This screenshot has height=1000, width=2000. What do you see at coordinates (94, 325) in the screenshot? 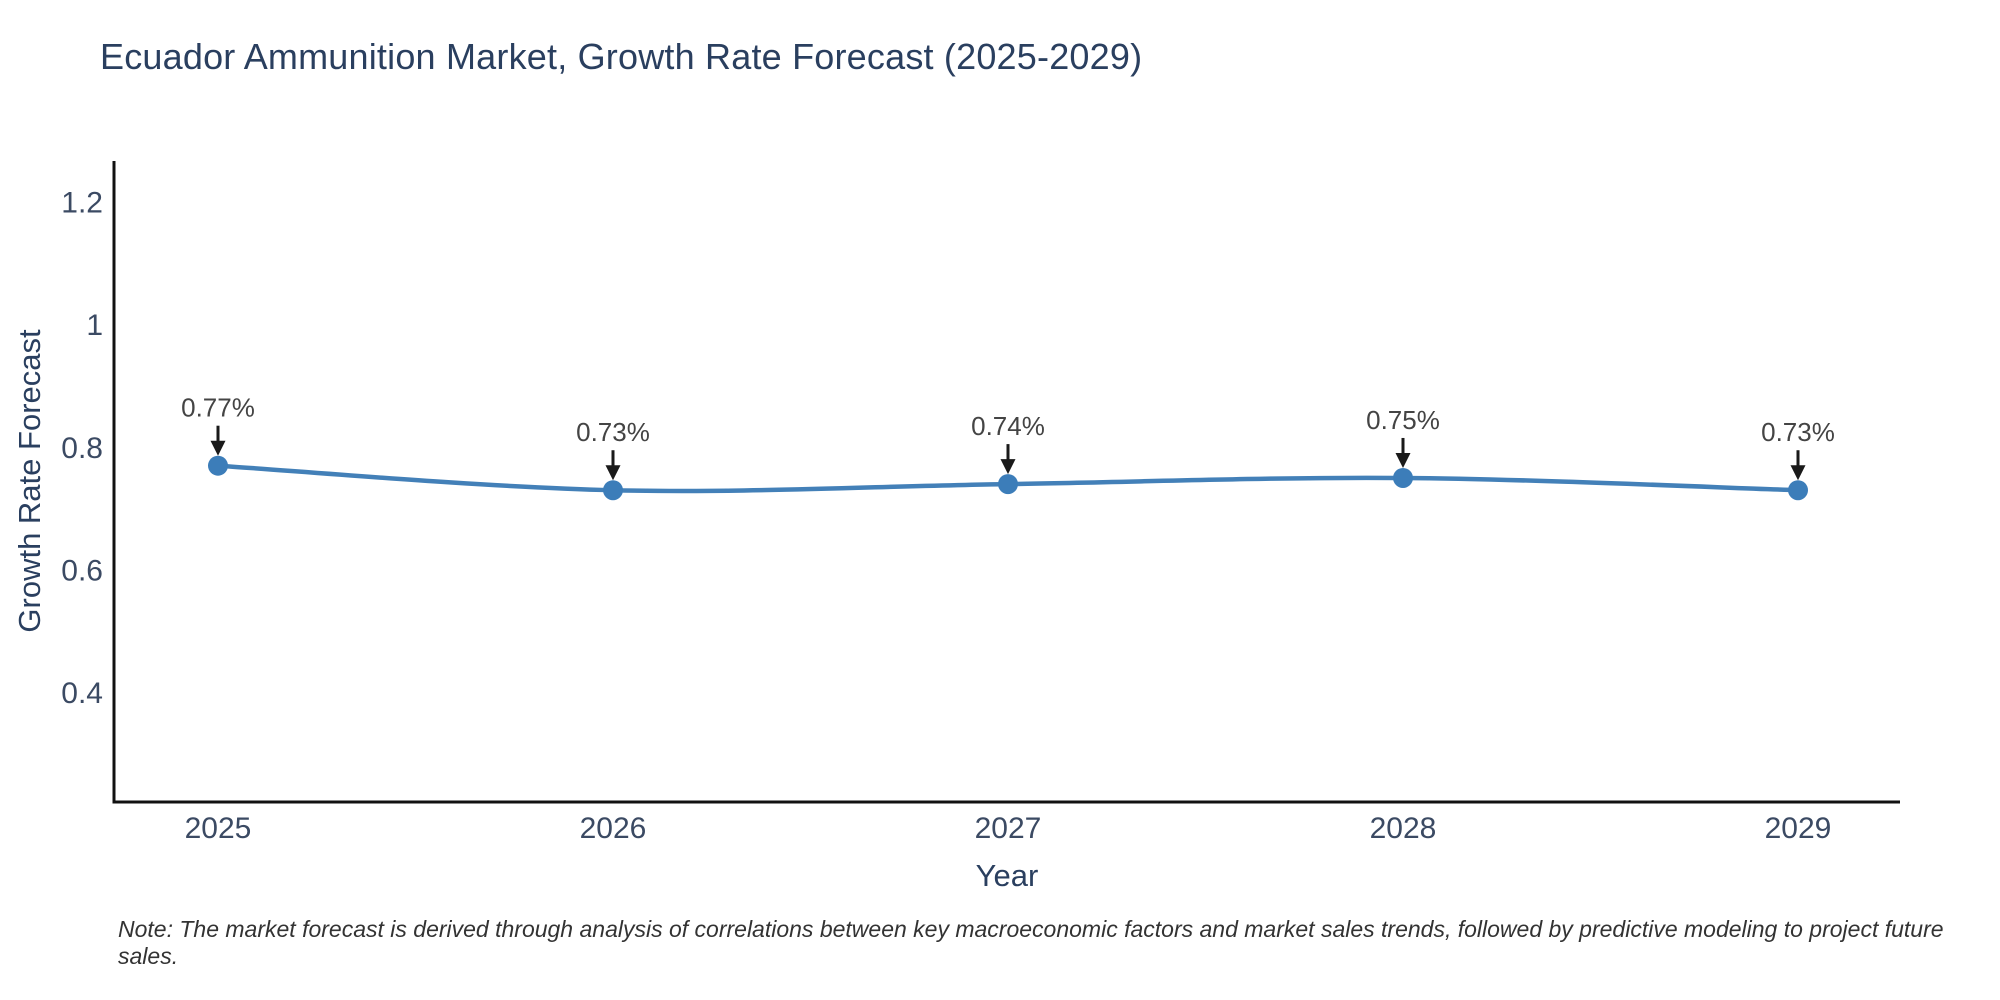
I see `y-tick-label: 1` at bounding box center [94, 325].